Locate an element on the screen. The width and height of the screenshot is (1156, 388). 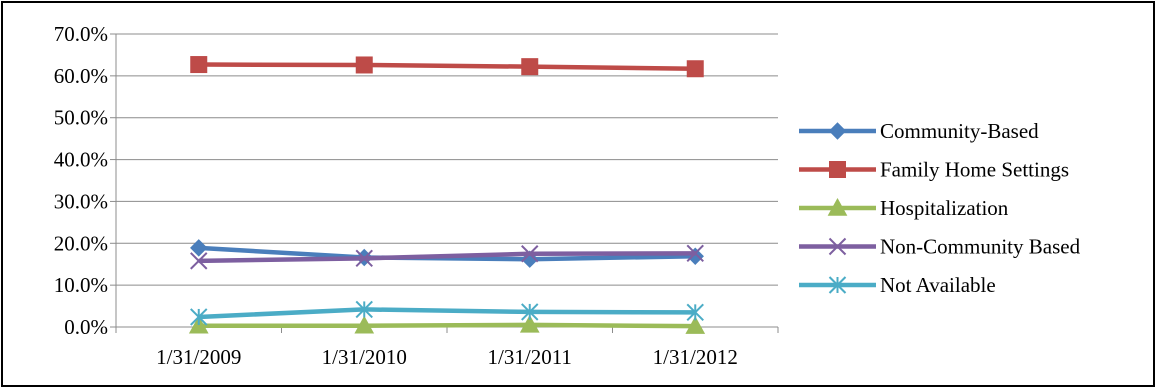
x-tick-label: 1/31/2012 is located at coordinates (695, 357).